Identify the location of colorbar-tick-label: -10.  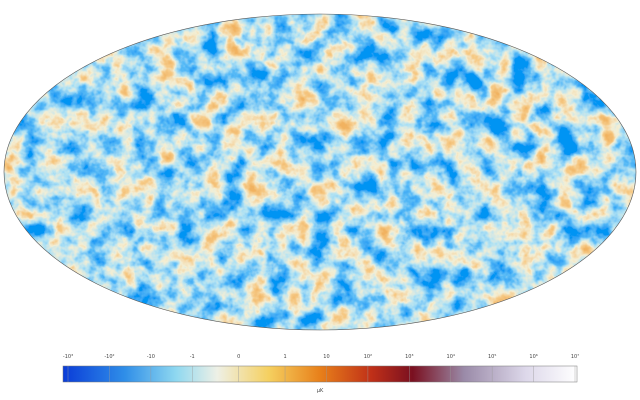
(151, 357).